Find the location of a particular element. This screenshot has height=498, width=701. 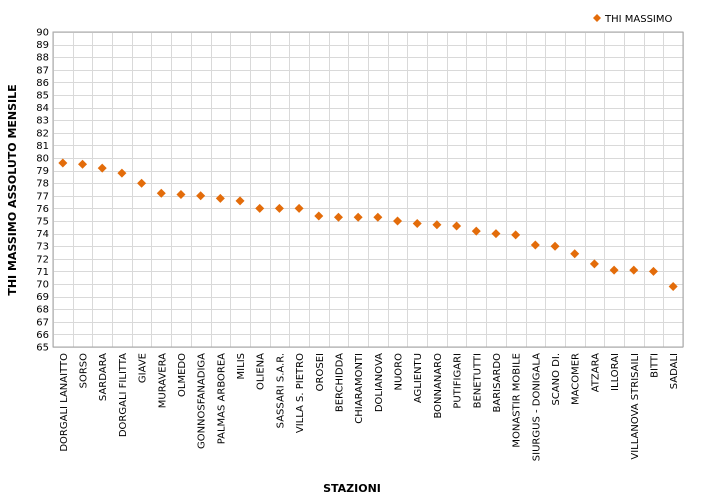

y-tick-label: 70 is located at coordinates (42, 285).